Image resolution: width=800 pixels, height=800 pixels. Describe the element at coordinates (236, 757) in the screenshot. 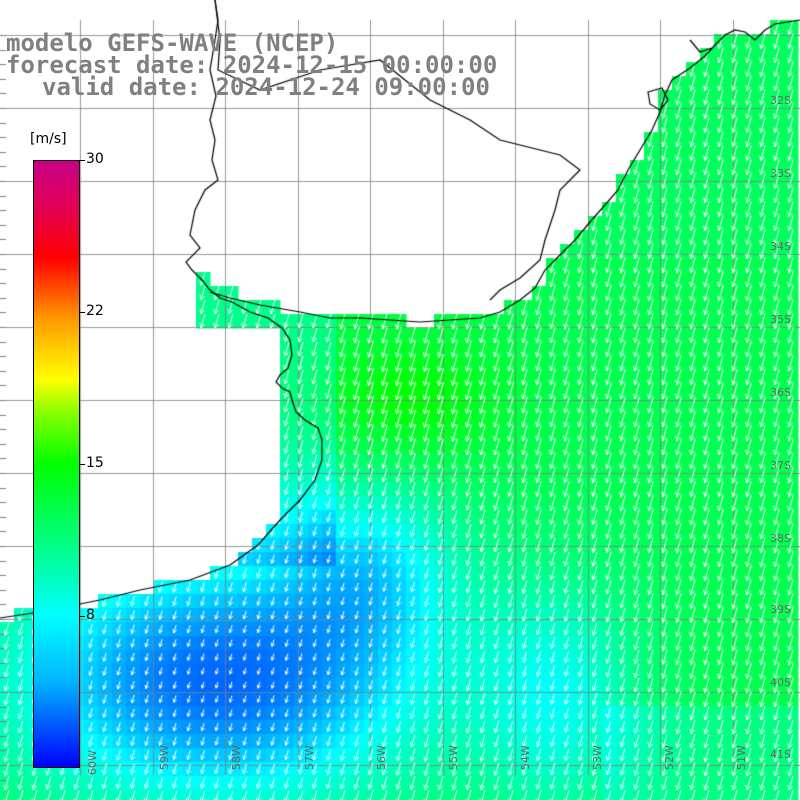

I see `lon-label: 58W` at that location.